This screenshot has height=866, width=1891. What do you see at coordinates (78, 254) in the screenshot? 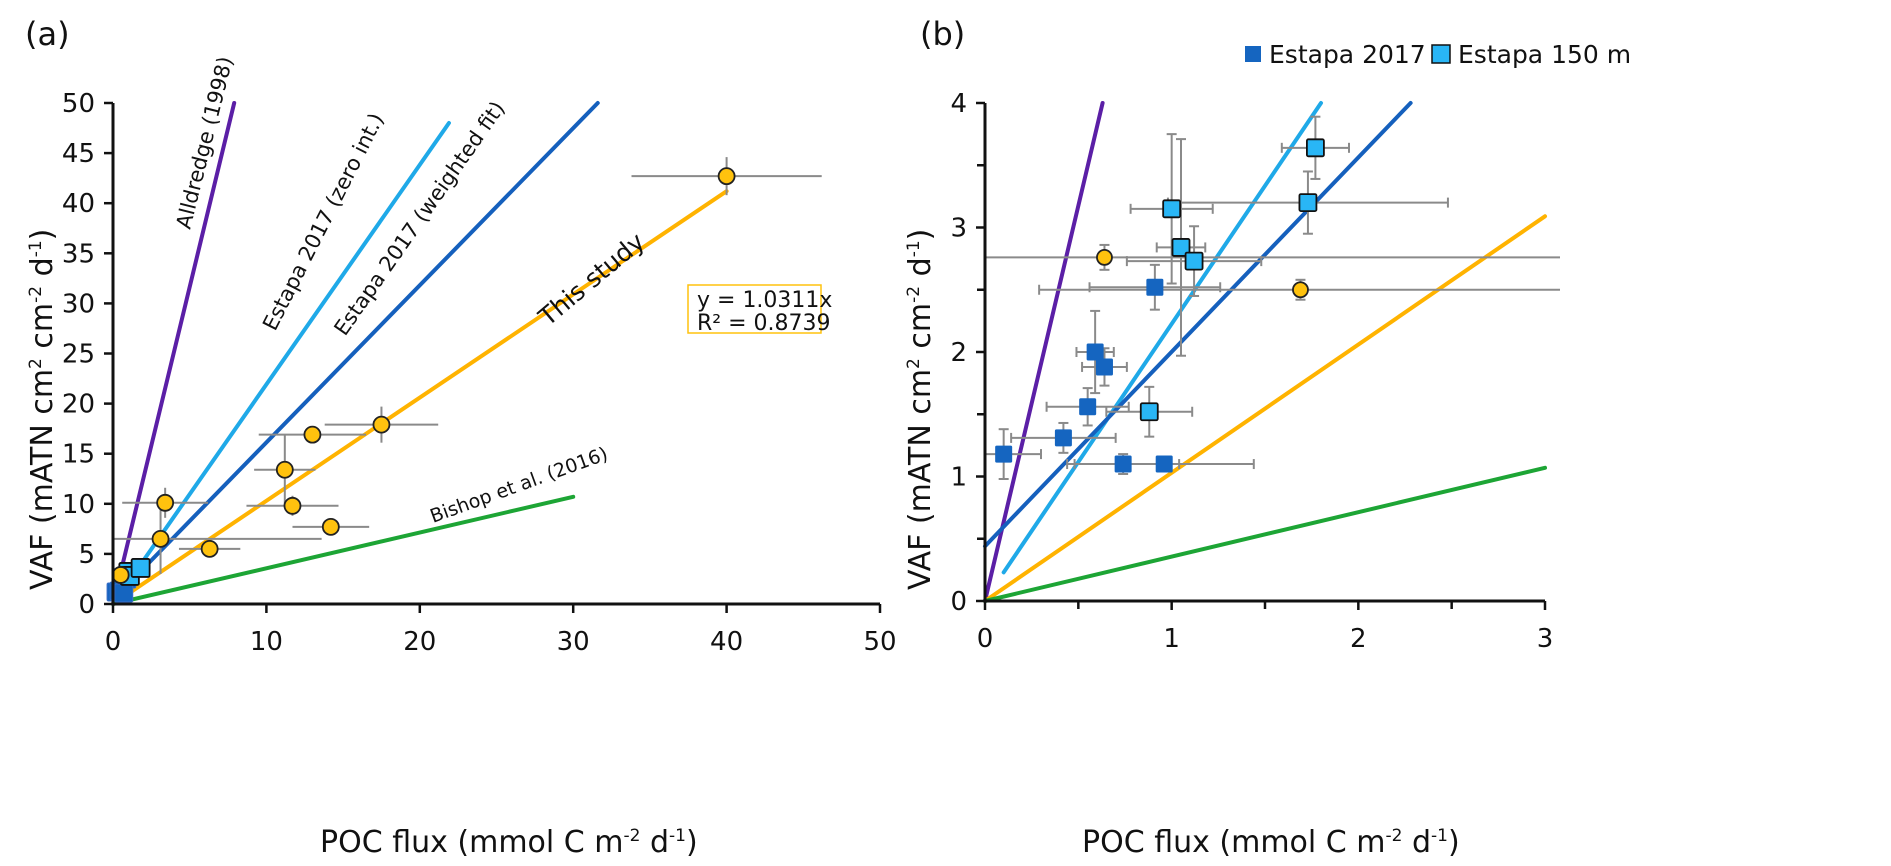
I see `y-tick-label: 35` at bounding box center [78, 254].